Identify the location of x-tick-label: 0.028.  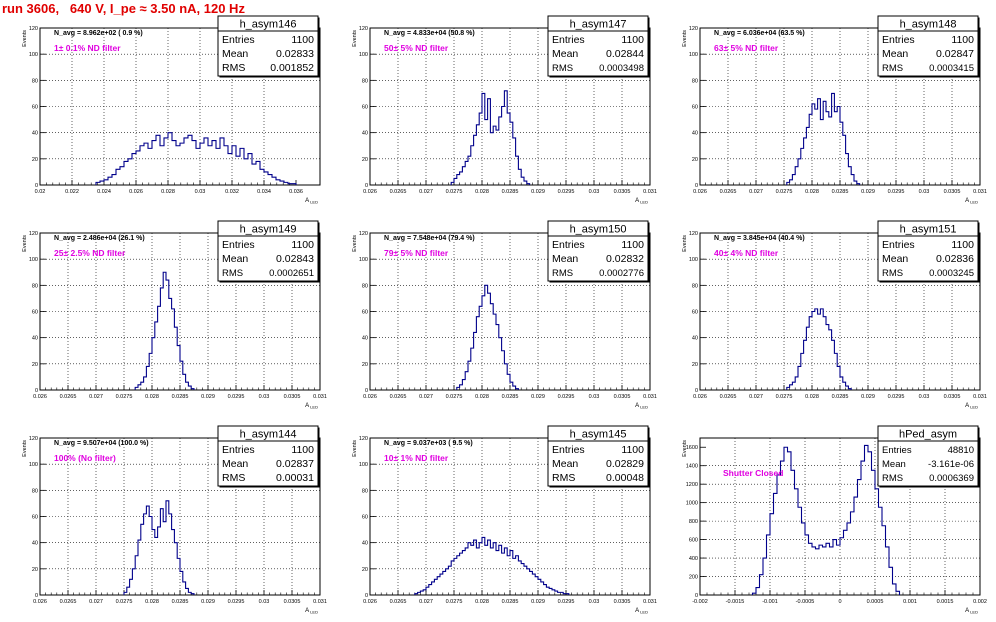
(152, 602).